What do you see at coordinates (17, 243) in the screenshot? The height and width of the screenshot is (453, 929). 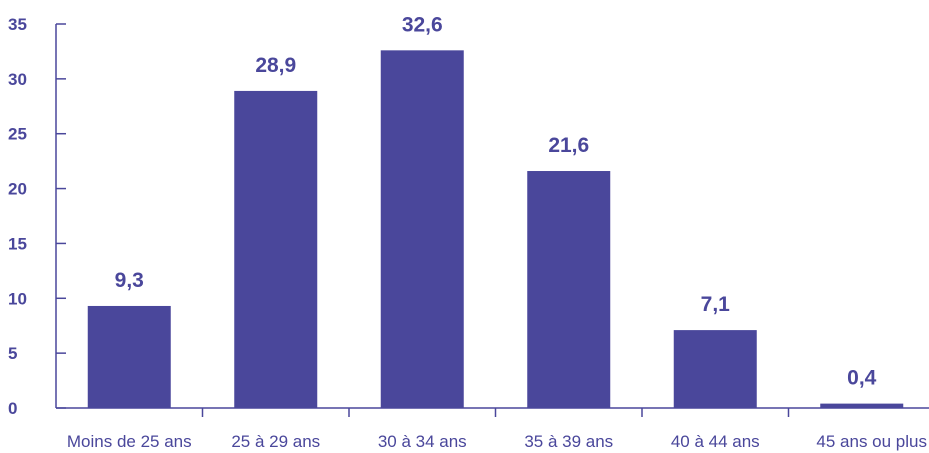 I see `y-tick-label: 15` at bounding box center [17, 243].